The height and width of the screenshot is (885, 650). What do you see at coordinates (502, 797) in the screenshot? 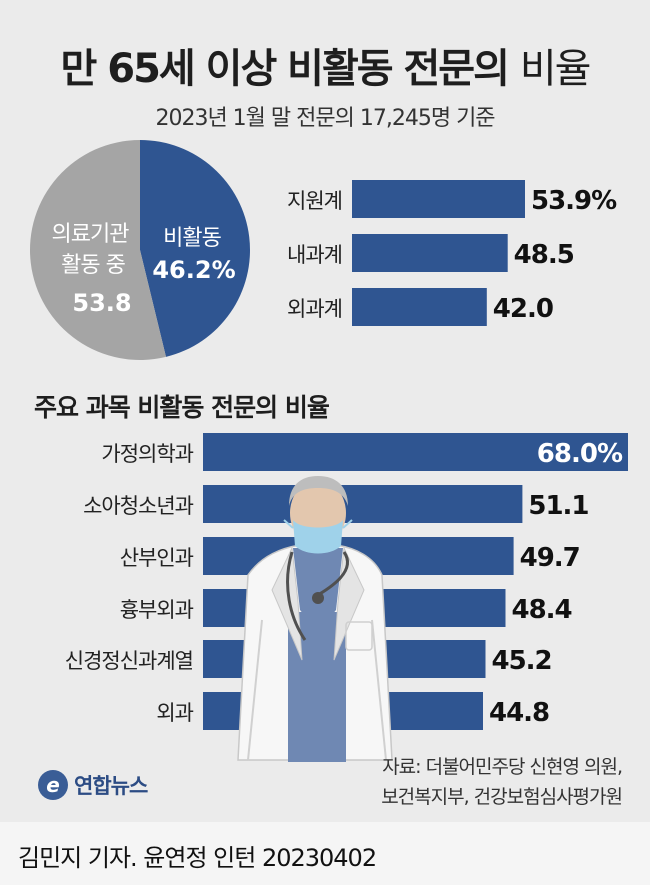
I see `source-line-2: 보건복지부, 건강보험심사평가원` at bounding box center [502, 797].